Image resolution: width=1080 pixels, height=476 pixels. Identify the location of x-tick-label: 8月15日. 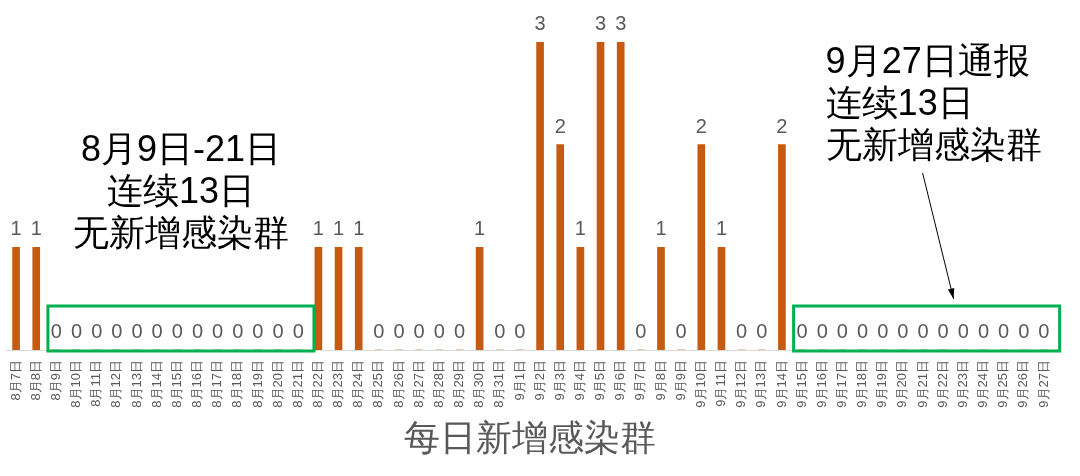
(176, 384).